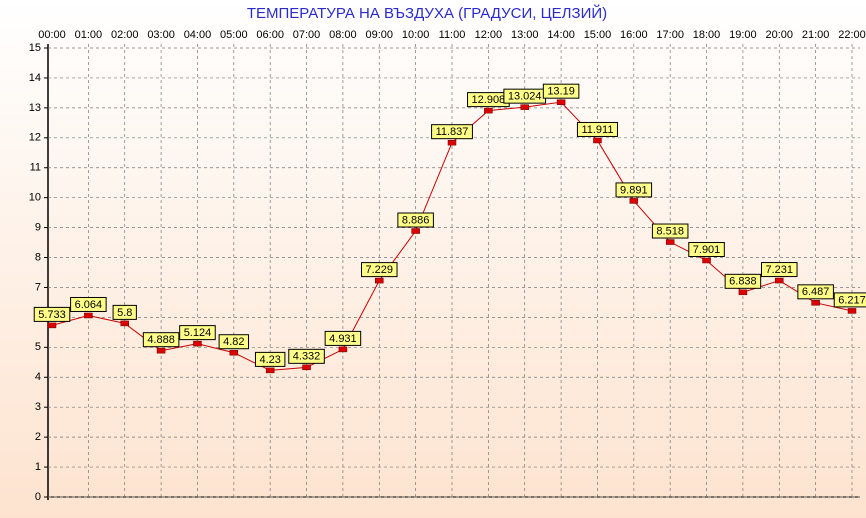  Describe the element at coordinates (634, 35) in the screenshot. I see `x-tick-label: 16:00` at that location.